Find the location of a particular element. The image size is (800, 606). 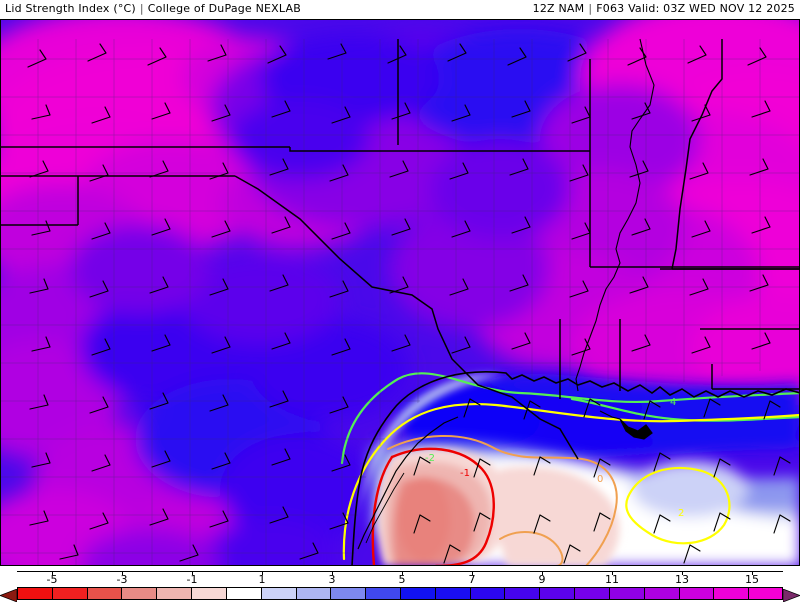

colorbar-axis-line is located at coordinates (400, 571).